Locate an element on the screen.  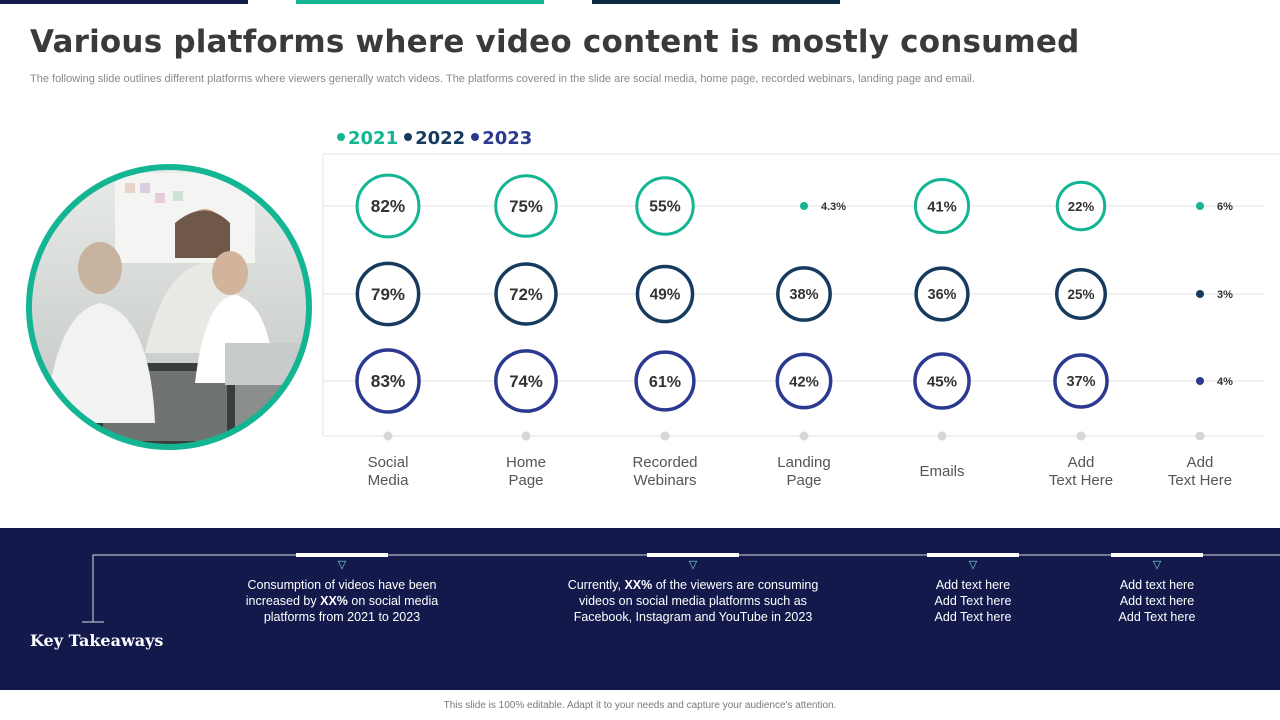
x-tick-label-line: Emails is located at coordinates (941, 471).